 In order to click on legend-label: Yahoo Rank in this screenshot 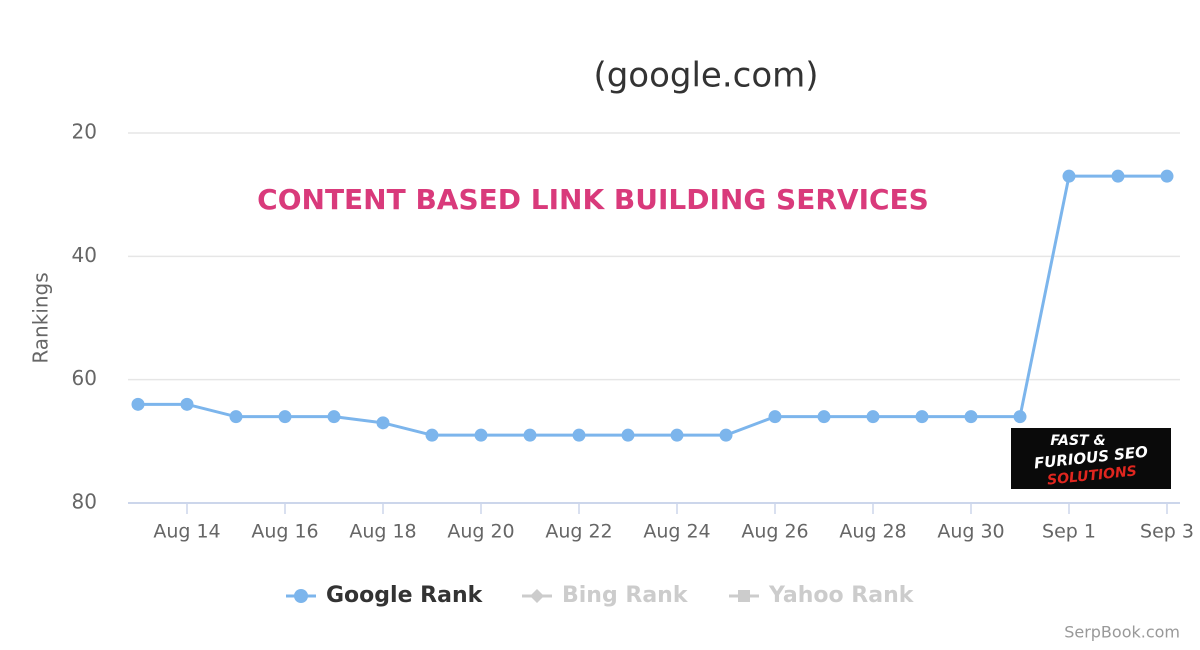, I will do `click(841, 595)`.